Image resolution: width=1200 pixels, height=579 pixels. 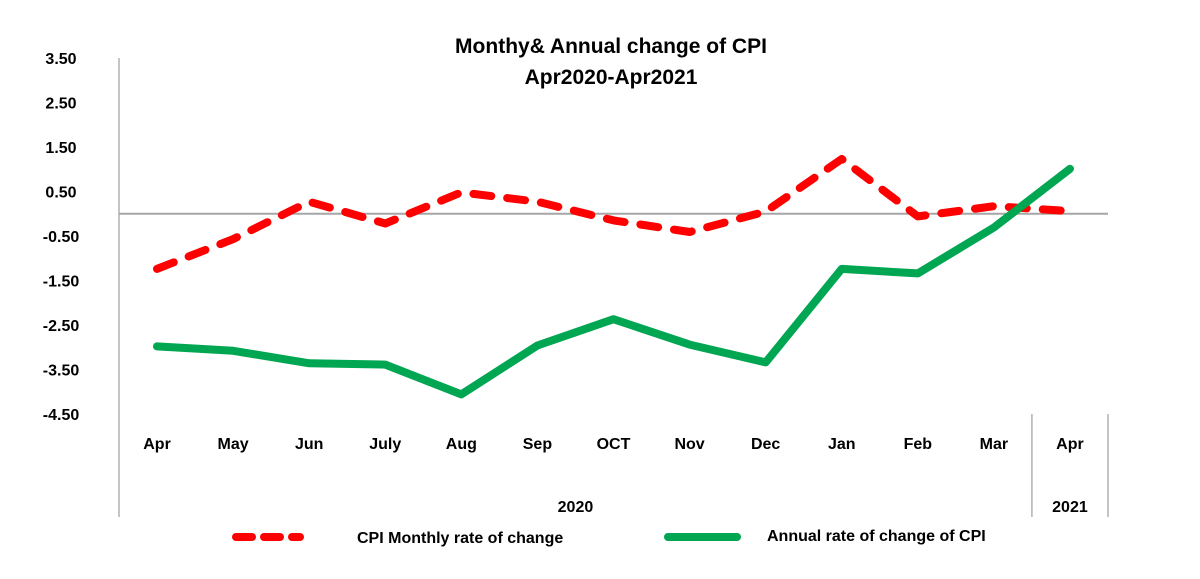 I want to click on x-tick-label: Nov, so click(x=689, y=444).